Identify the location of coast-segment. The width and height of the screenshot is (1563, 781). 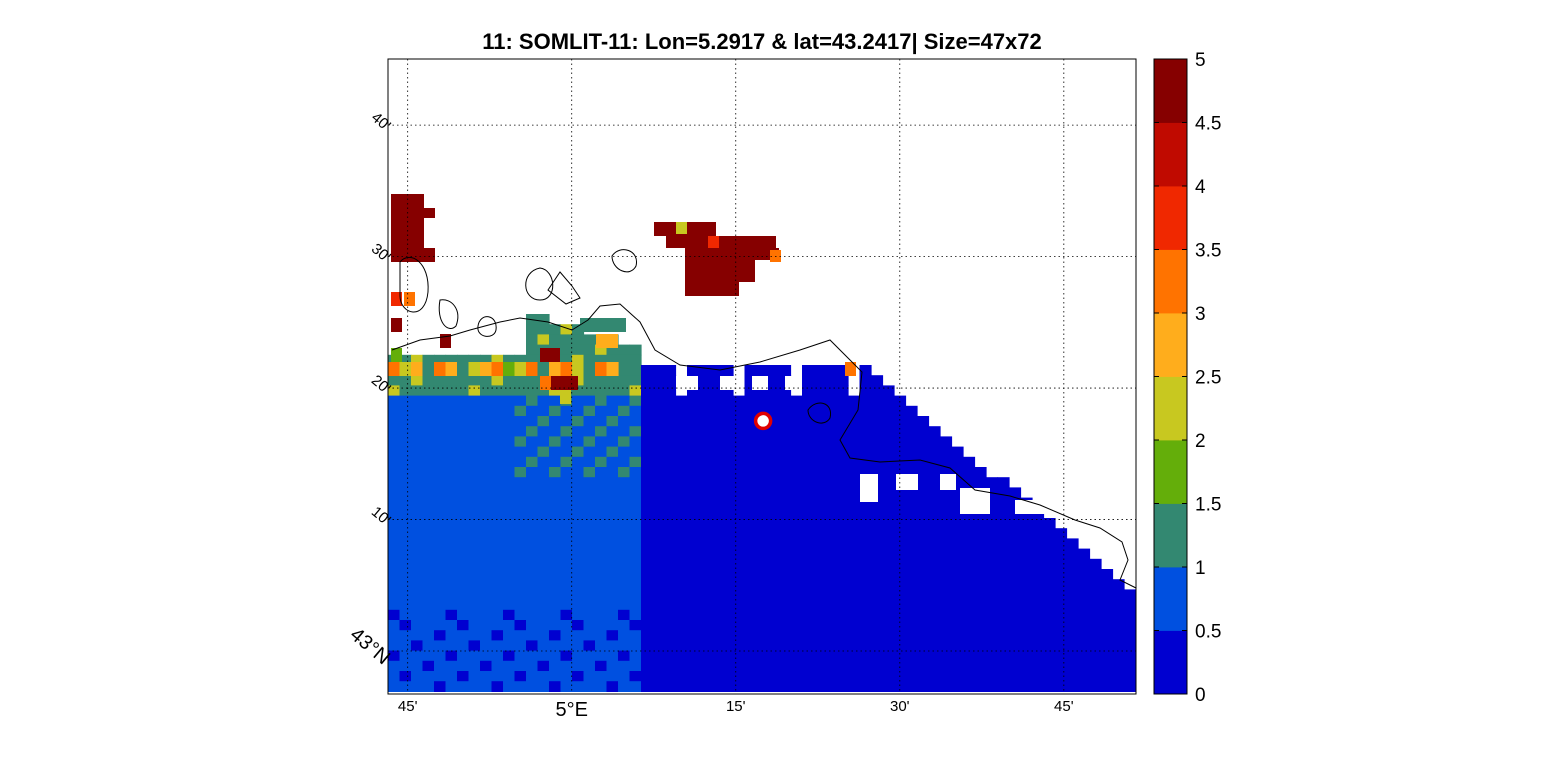
(487, 326).